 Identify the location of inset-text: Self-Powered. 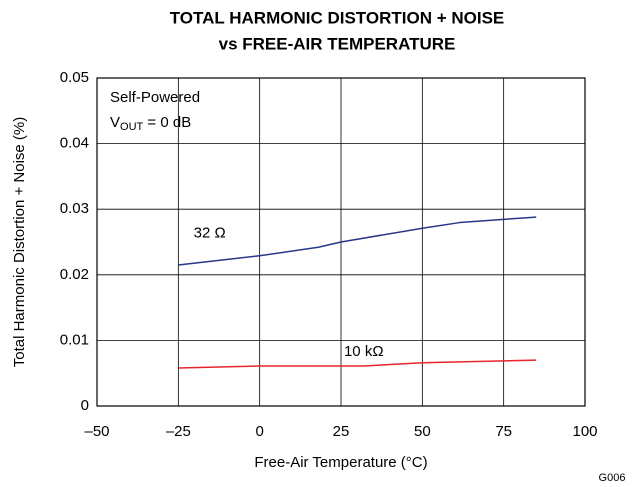
(155, 97).